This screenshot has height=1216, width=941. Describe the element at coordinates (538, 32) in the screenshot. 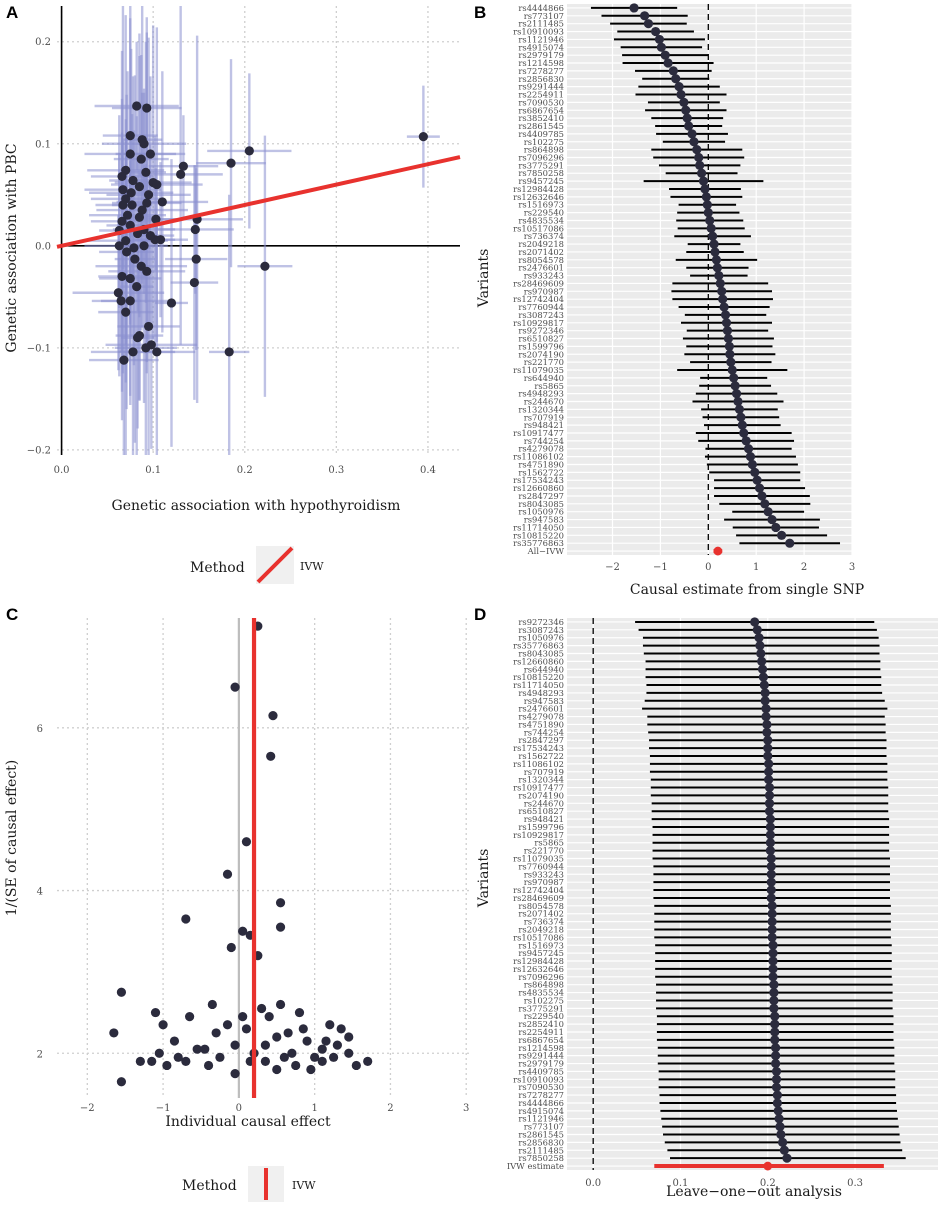

I see `panel-b-variant-label: rs10910093` at that location.